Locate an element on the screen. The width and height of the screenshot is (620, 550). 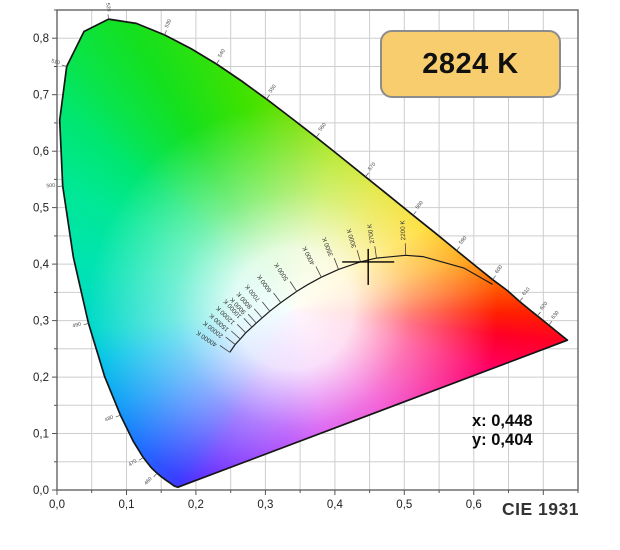
x-axis-tick-label: 0,1 is located at coordinates (127, 505).